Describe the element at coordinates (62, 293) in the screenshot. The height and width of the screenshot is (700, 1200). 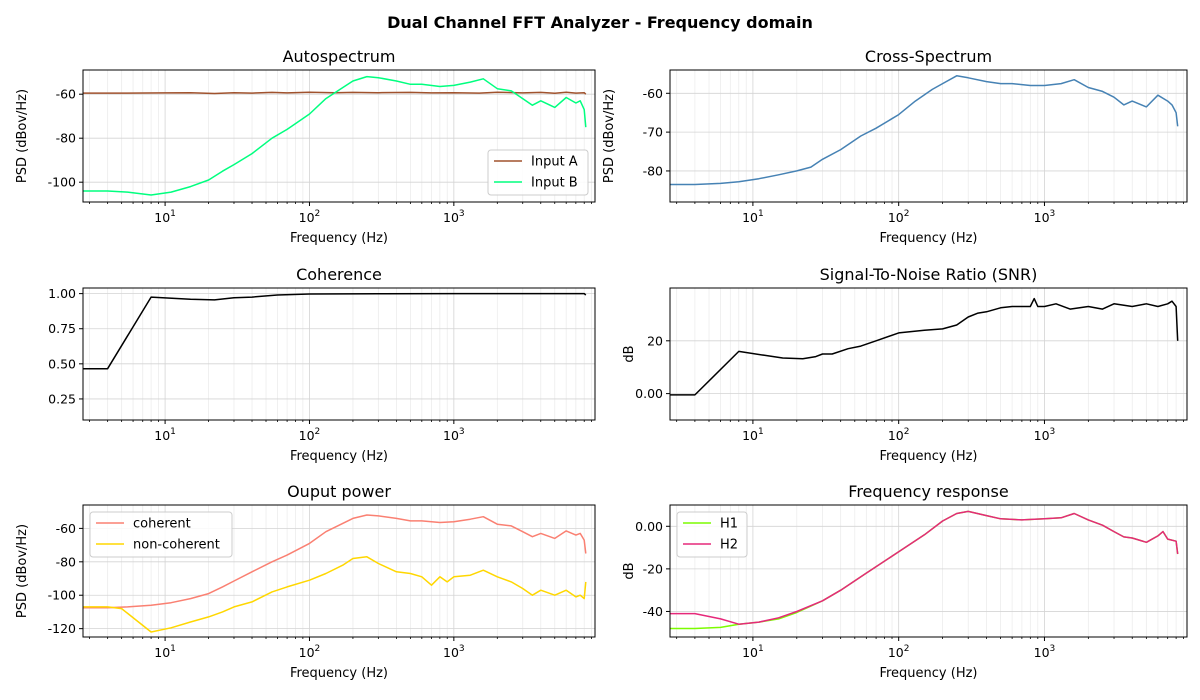
I see `y-tick-label: 1.00` at that location.